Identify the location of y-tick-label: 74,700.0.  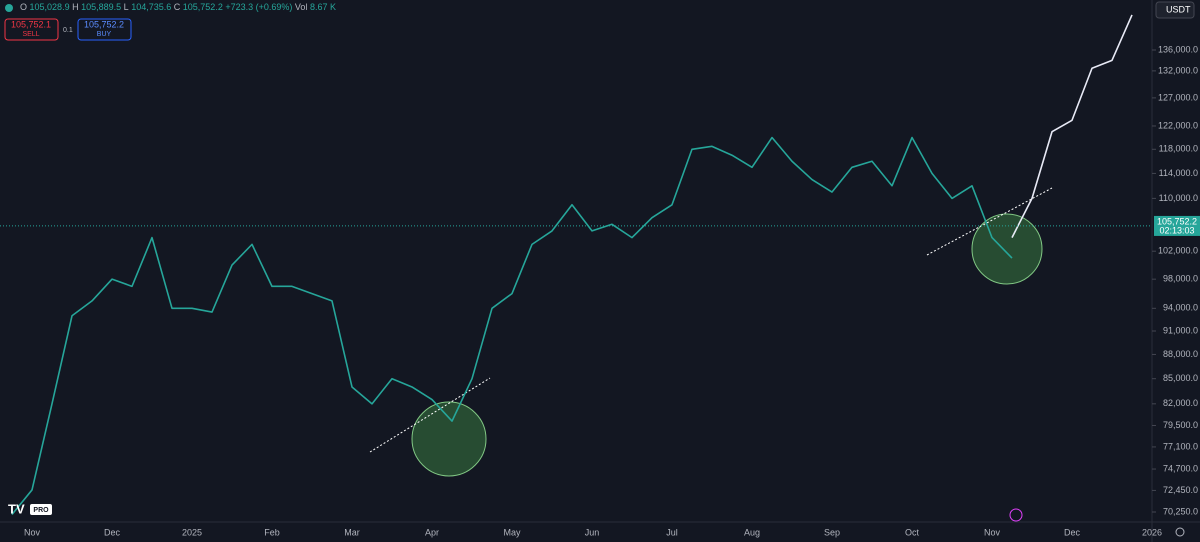
(1180, 468).